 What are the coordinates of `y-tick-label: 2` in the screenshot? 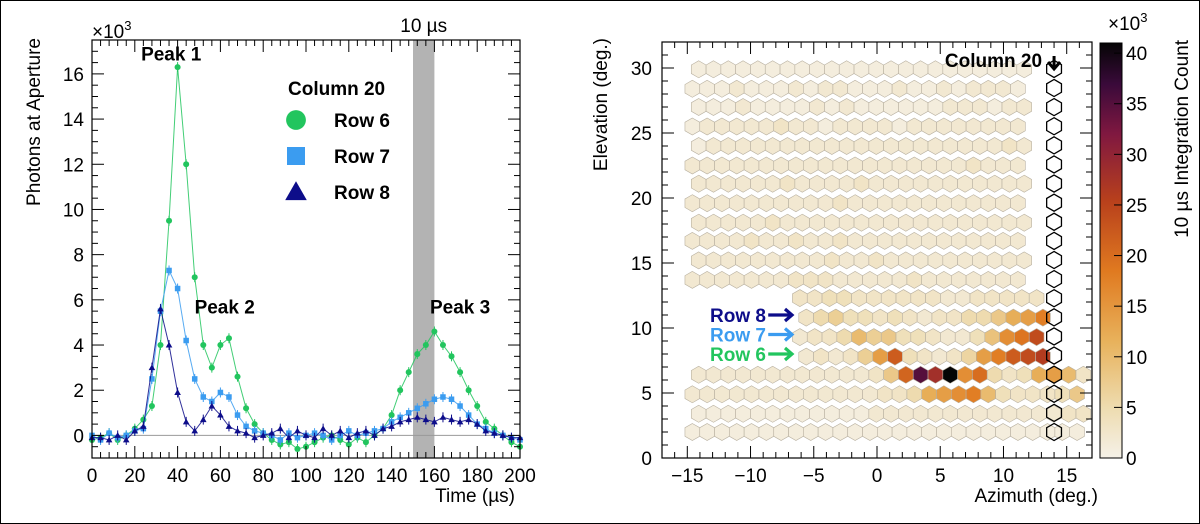 It's located at (78, 391).